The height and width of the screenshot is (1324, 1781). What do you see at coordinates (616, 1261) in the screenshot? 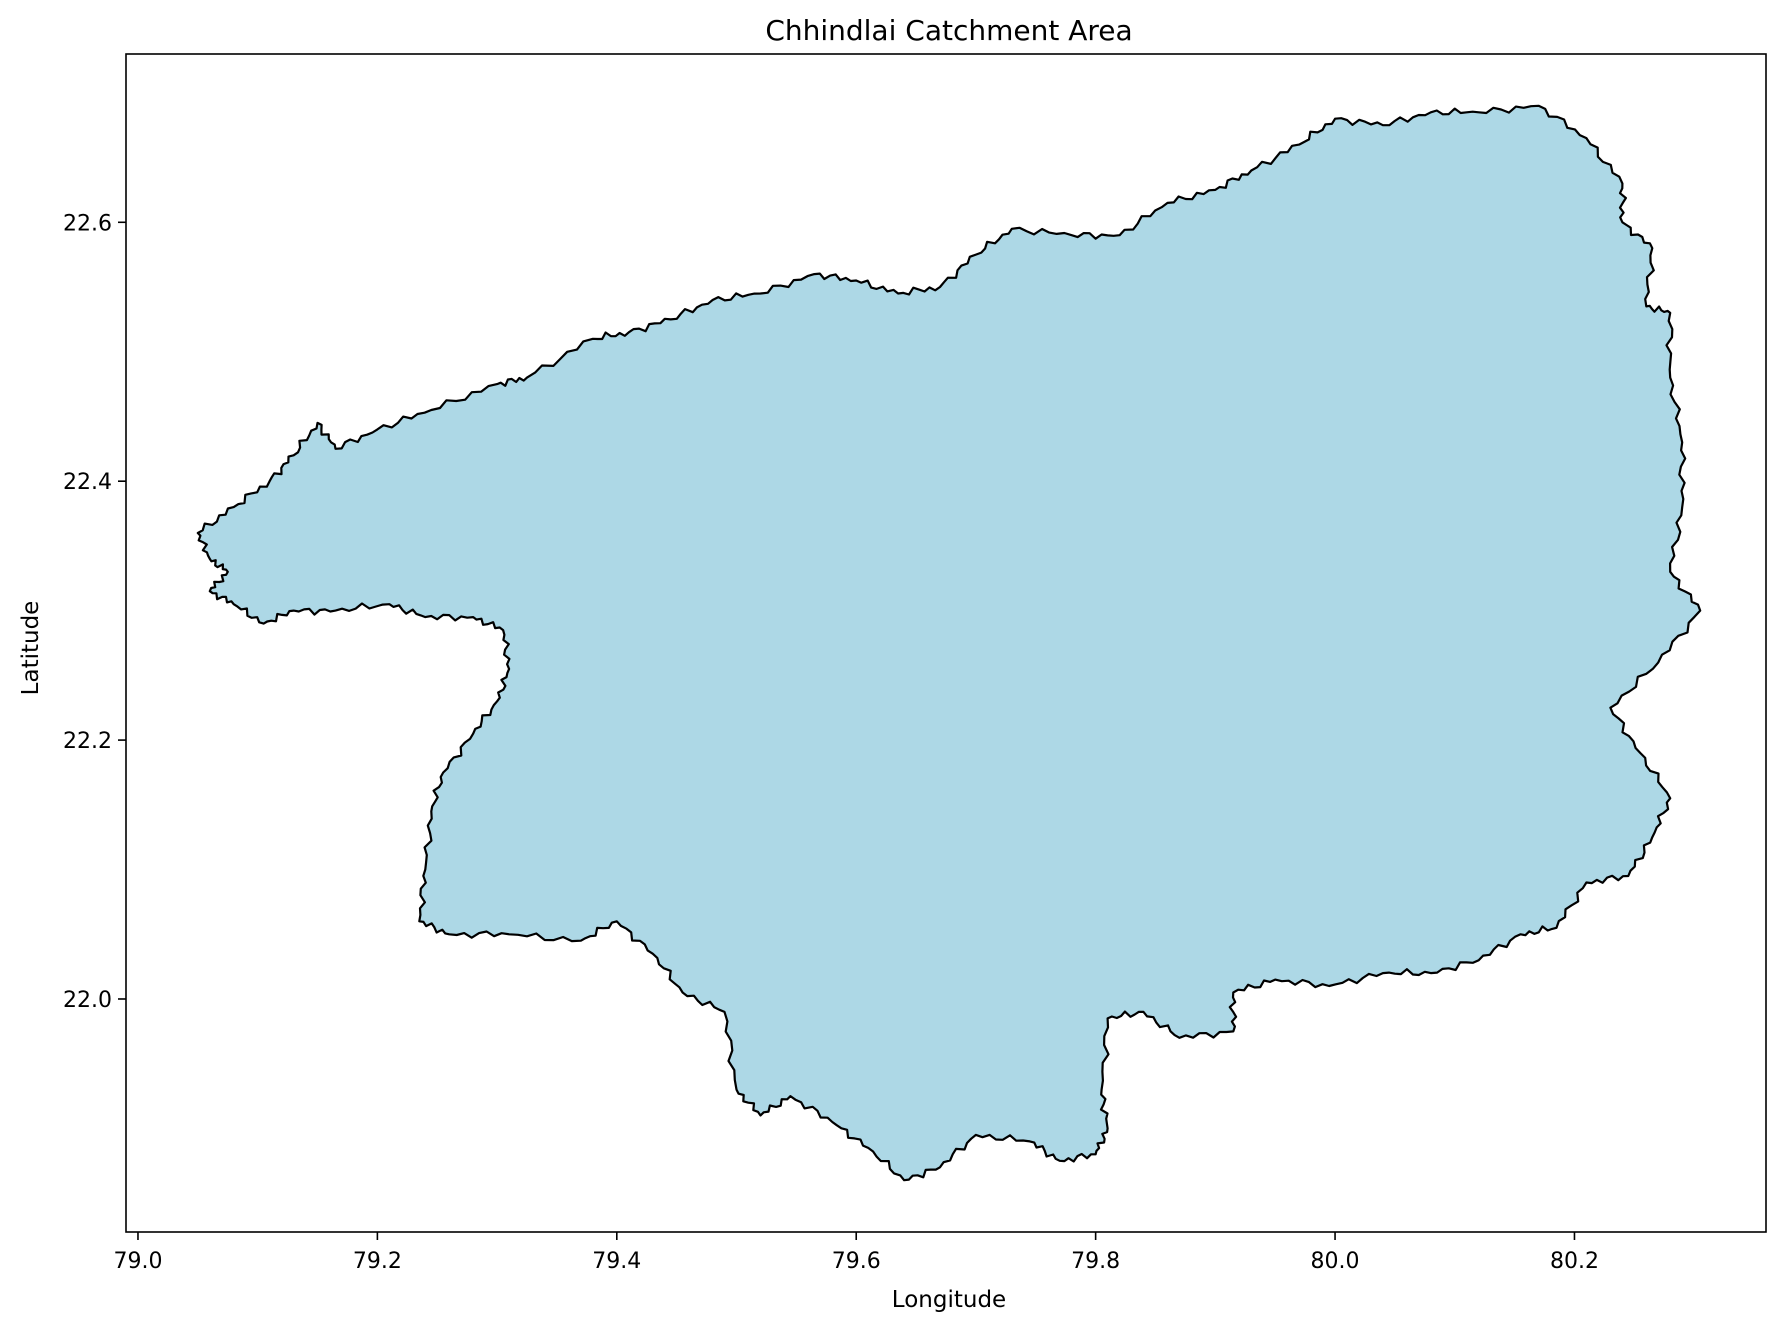
I see `x-tick-label: 79.4` at bounding box center [616, 1261].